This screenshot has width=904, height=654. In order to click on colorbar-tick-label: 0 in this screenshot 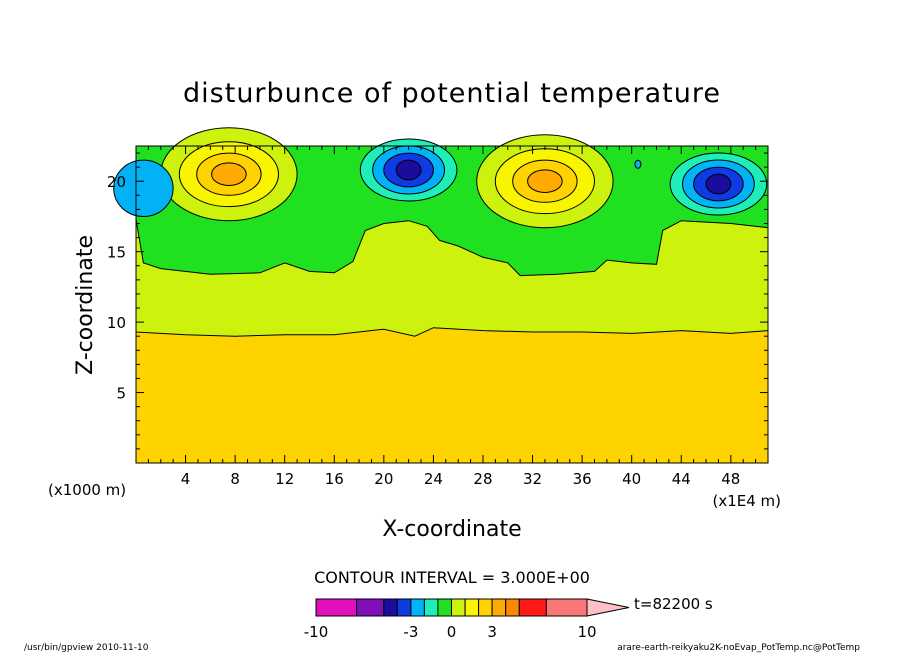, I will do `click(452, 632)`.